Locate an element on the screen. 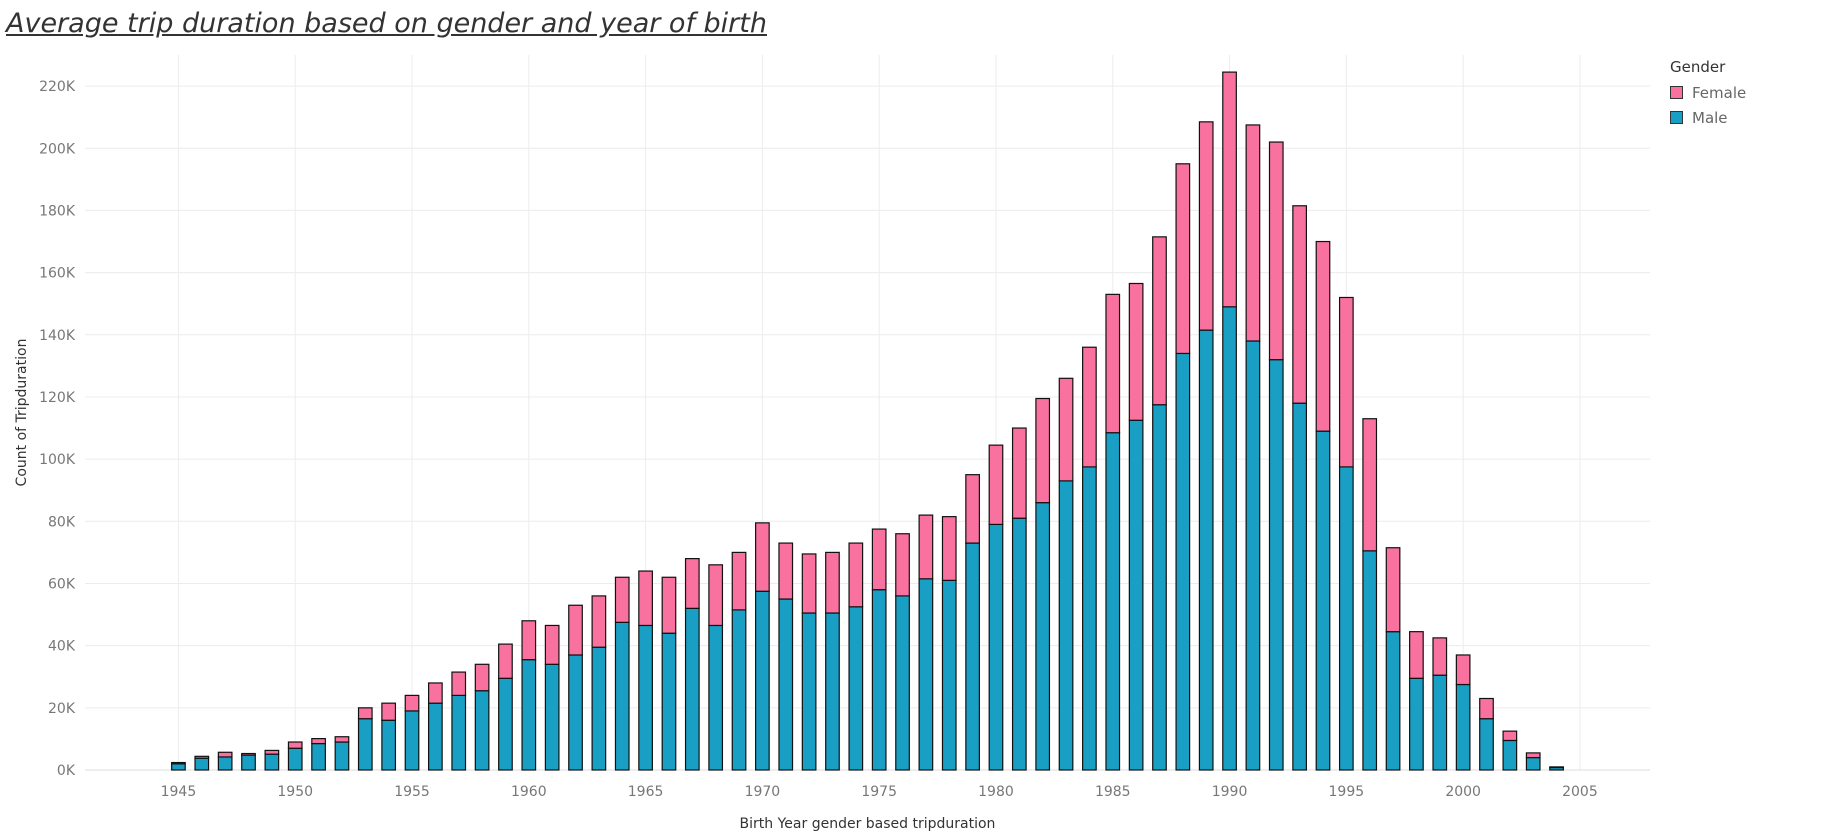 Image resolution: width=1829 pixels, height=838 pixels. bar-female-1948 is located at coordinates (248, 754).